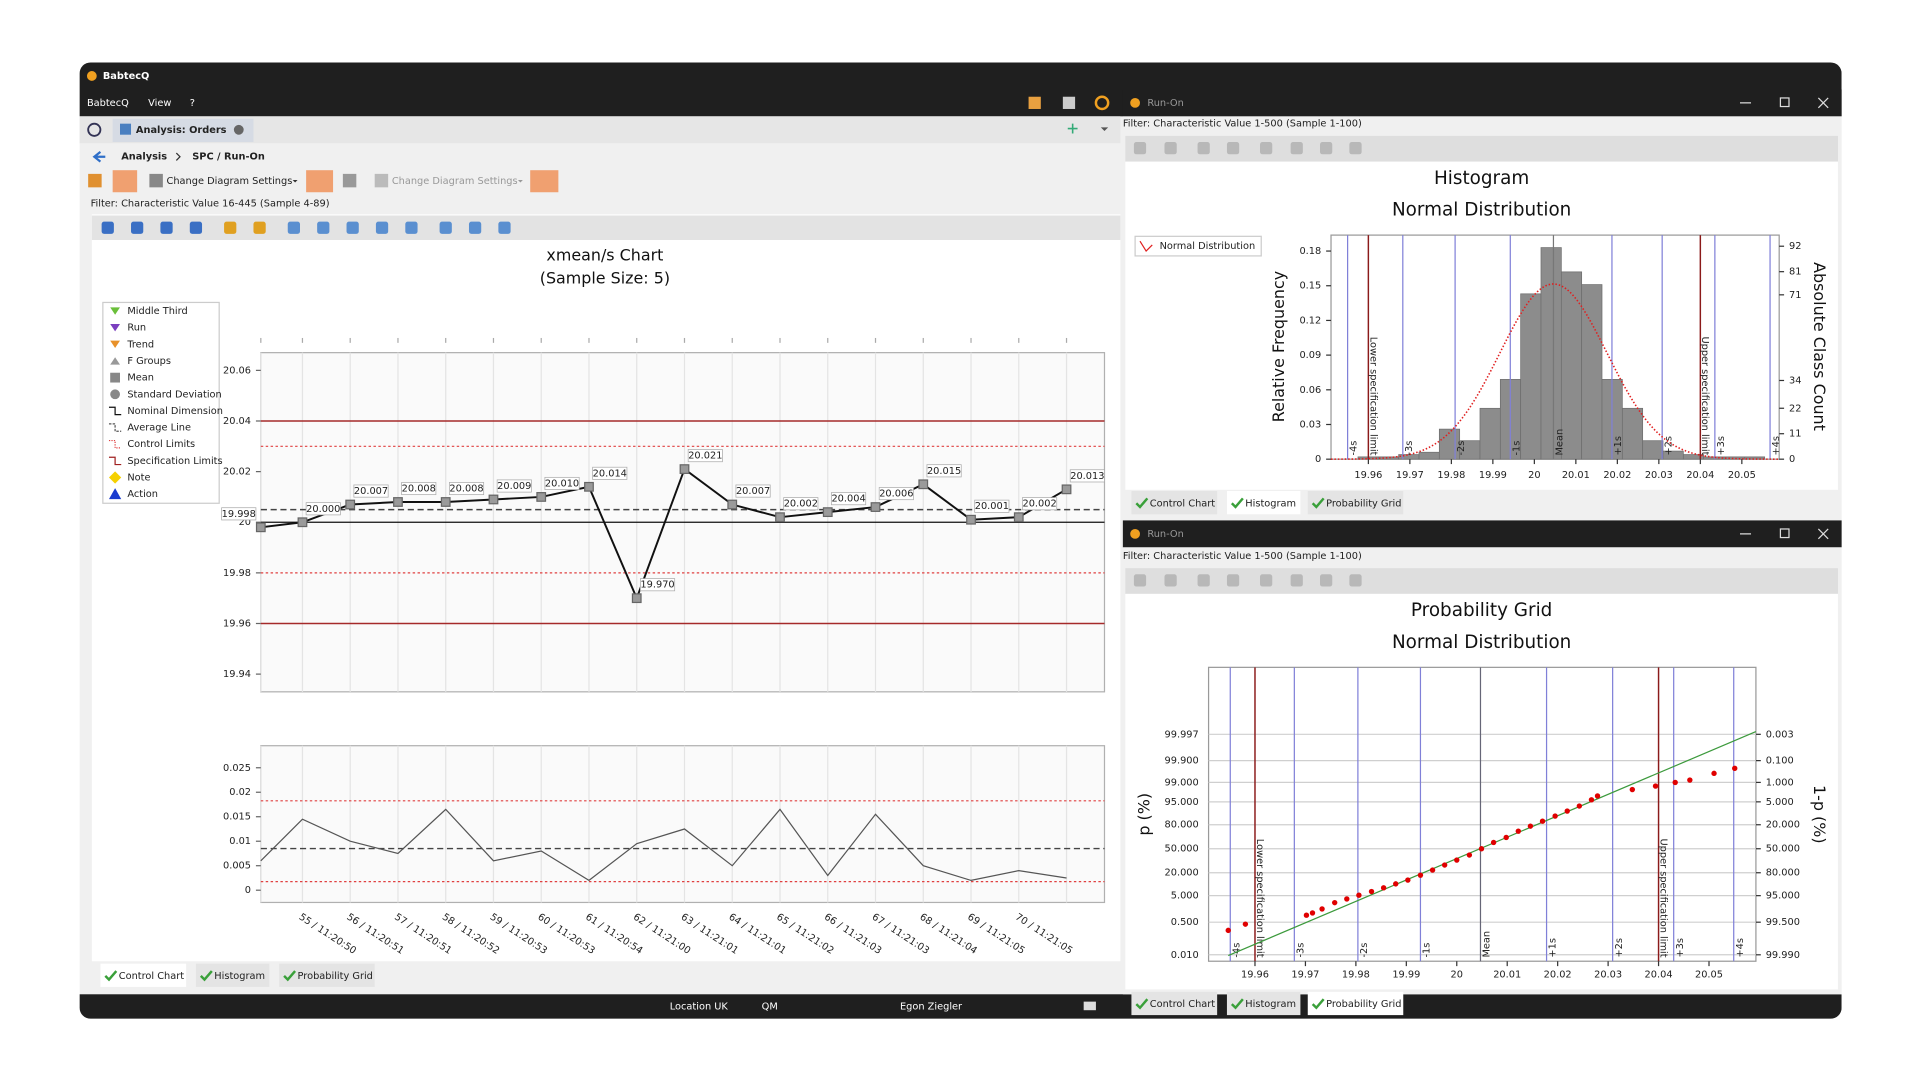 This screenshot has width=1920, height=1080. Describe the element at coordinates (1236, 950) in the screenshot. I see `sigma-label: -4s` at that location.